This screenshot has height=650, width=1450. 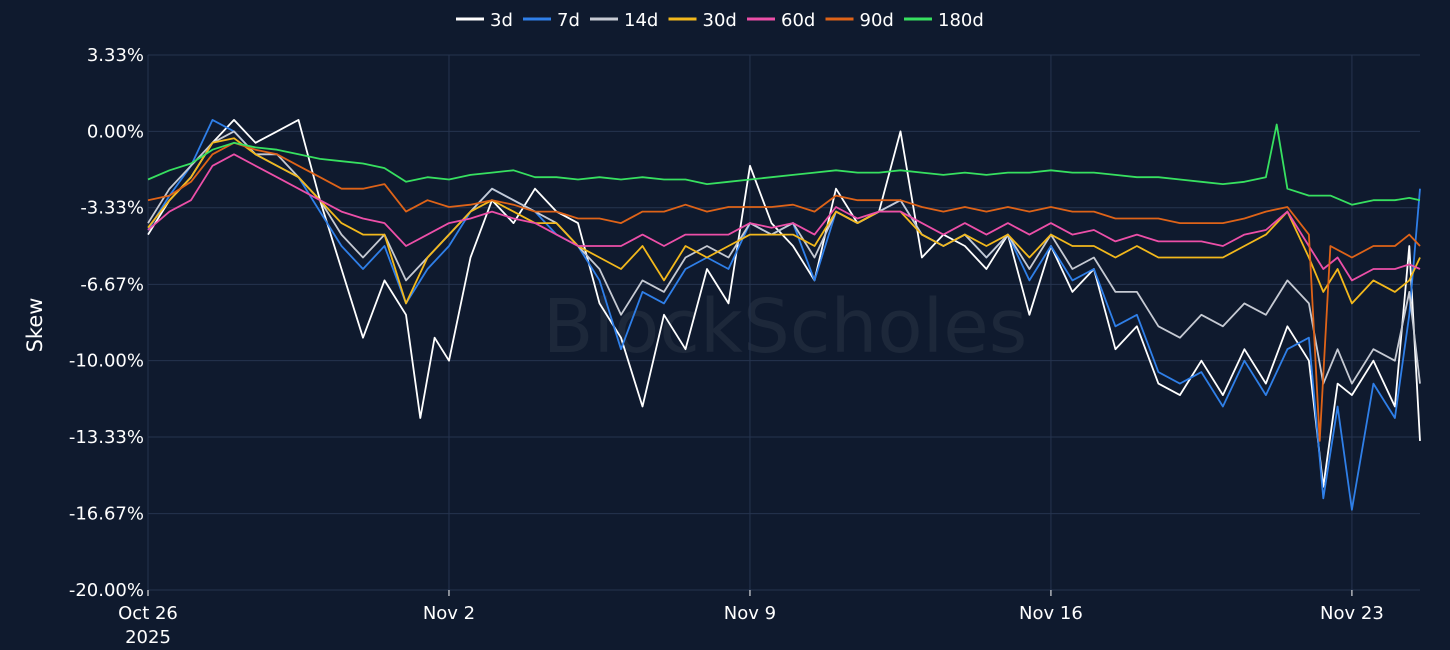 I want to click on legend-item-30d: 30d, so click(x=702, y=20).